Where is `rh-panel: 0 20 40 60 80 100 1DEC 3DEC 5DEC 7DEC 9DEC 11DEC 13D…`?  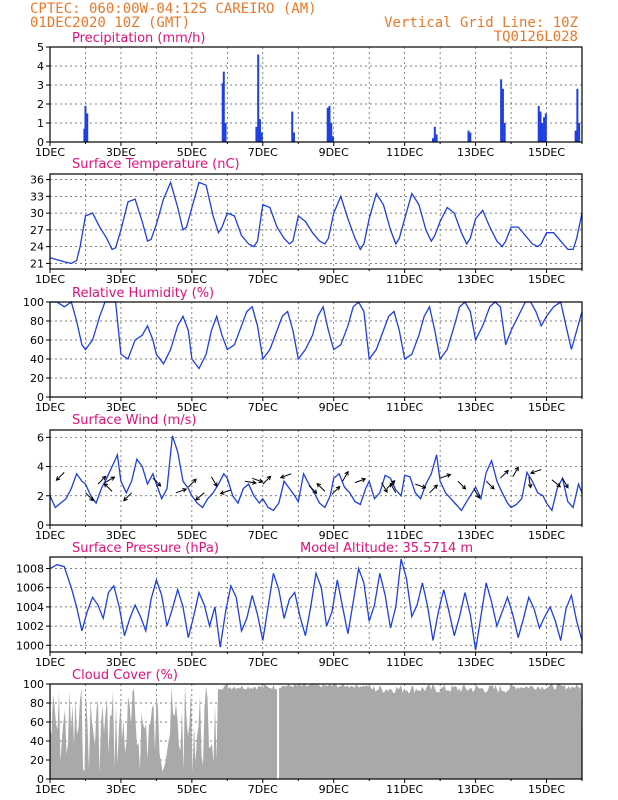 rh-panel: 0 20 40 60 80 100 1DEC 3DEC 5DEC 7DEC 9DEC 11DEC 13D… is located at coordinates (303, 355).